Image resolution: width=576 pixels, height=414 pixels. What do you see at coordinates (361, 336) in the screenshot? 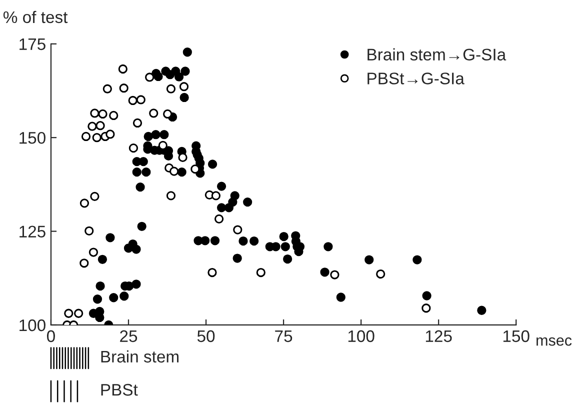
I see `x-tick-label: 100` at bounding box center [361, 336].